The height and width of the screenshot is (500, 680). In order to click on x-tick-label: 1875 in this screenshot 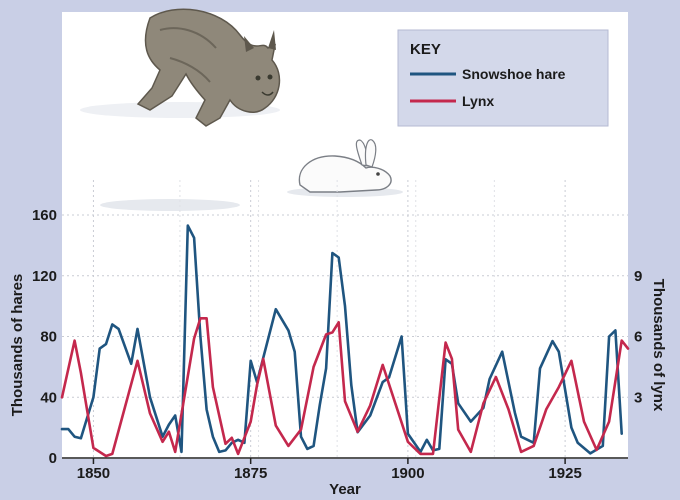, I will do `click(250, 473)`.